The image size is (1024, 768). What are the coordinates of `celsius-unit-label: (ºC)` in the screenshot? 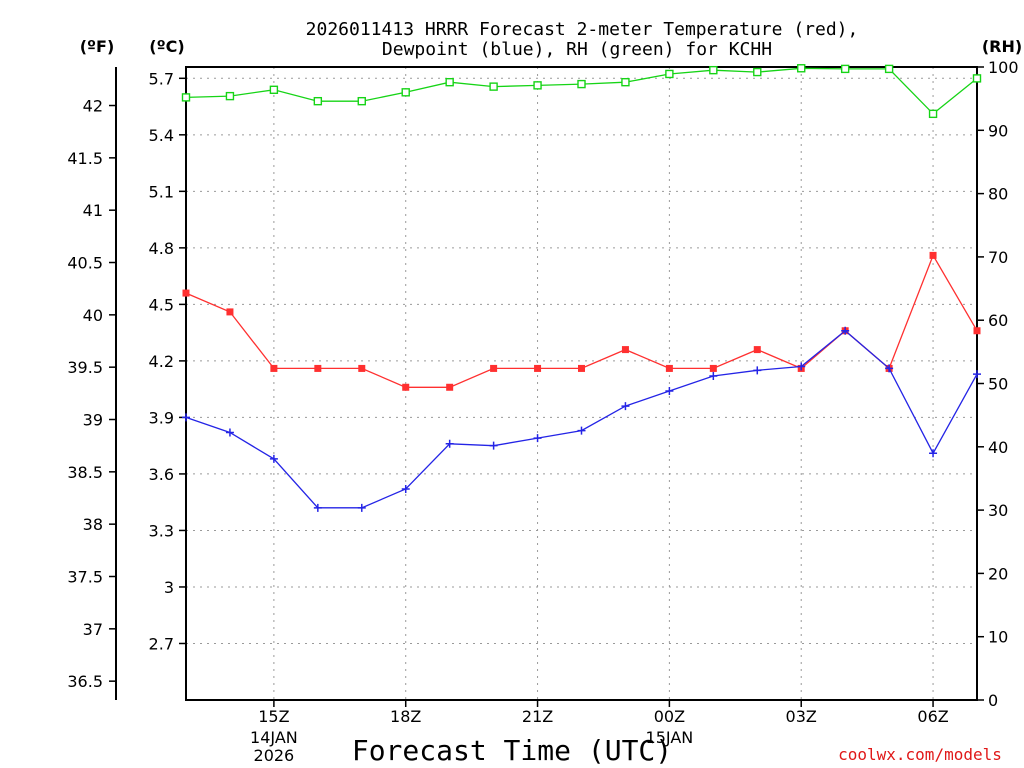 It's located at (166, 46).